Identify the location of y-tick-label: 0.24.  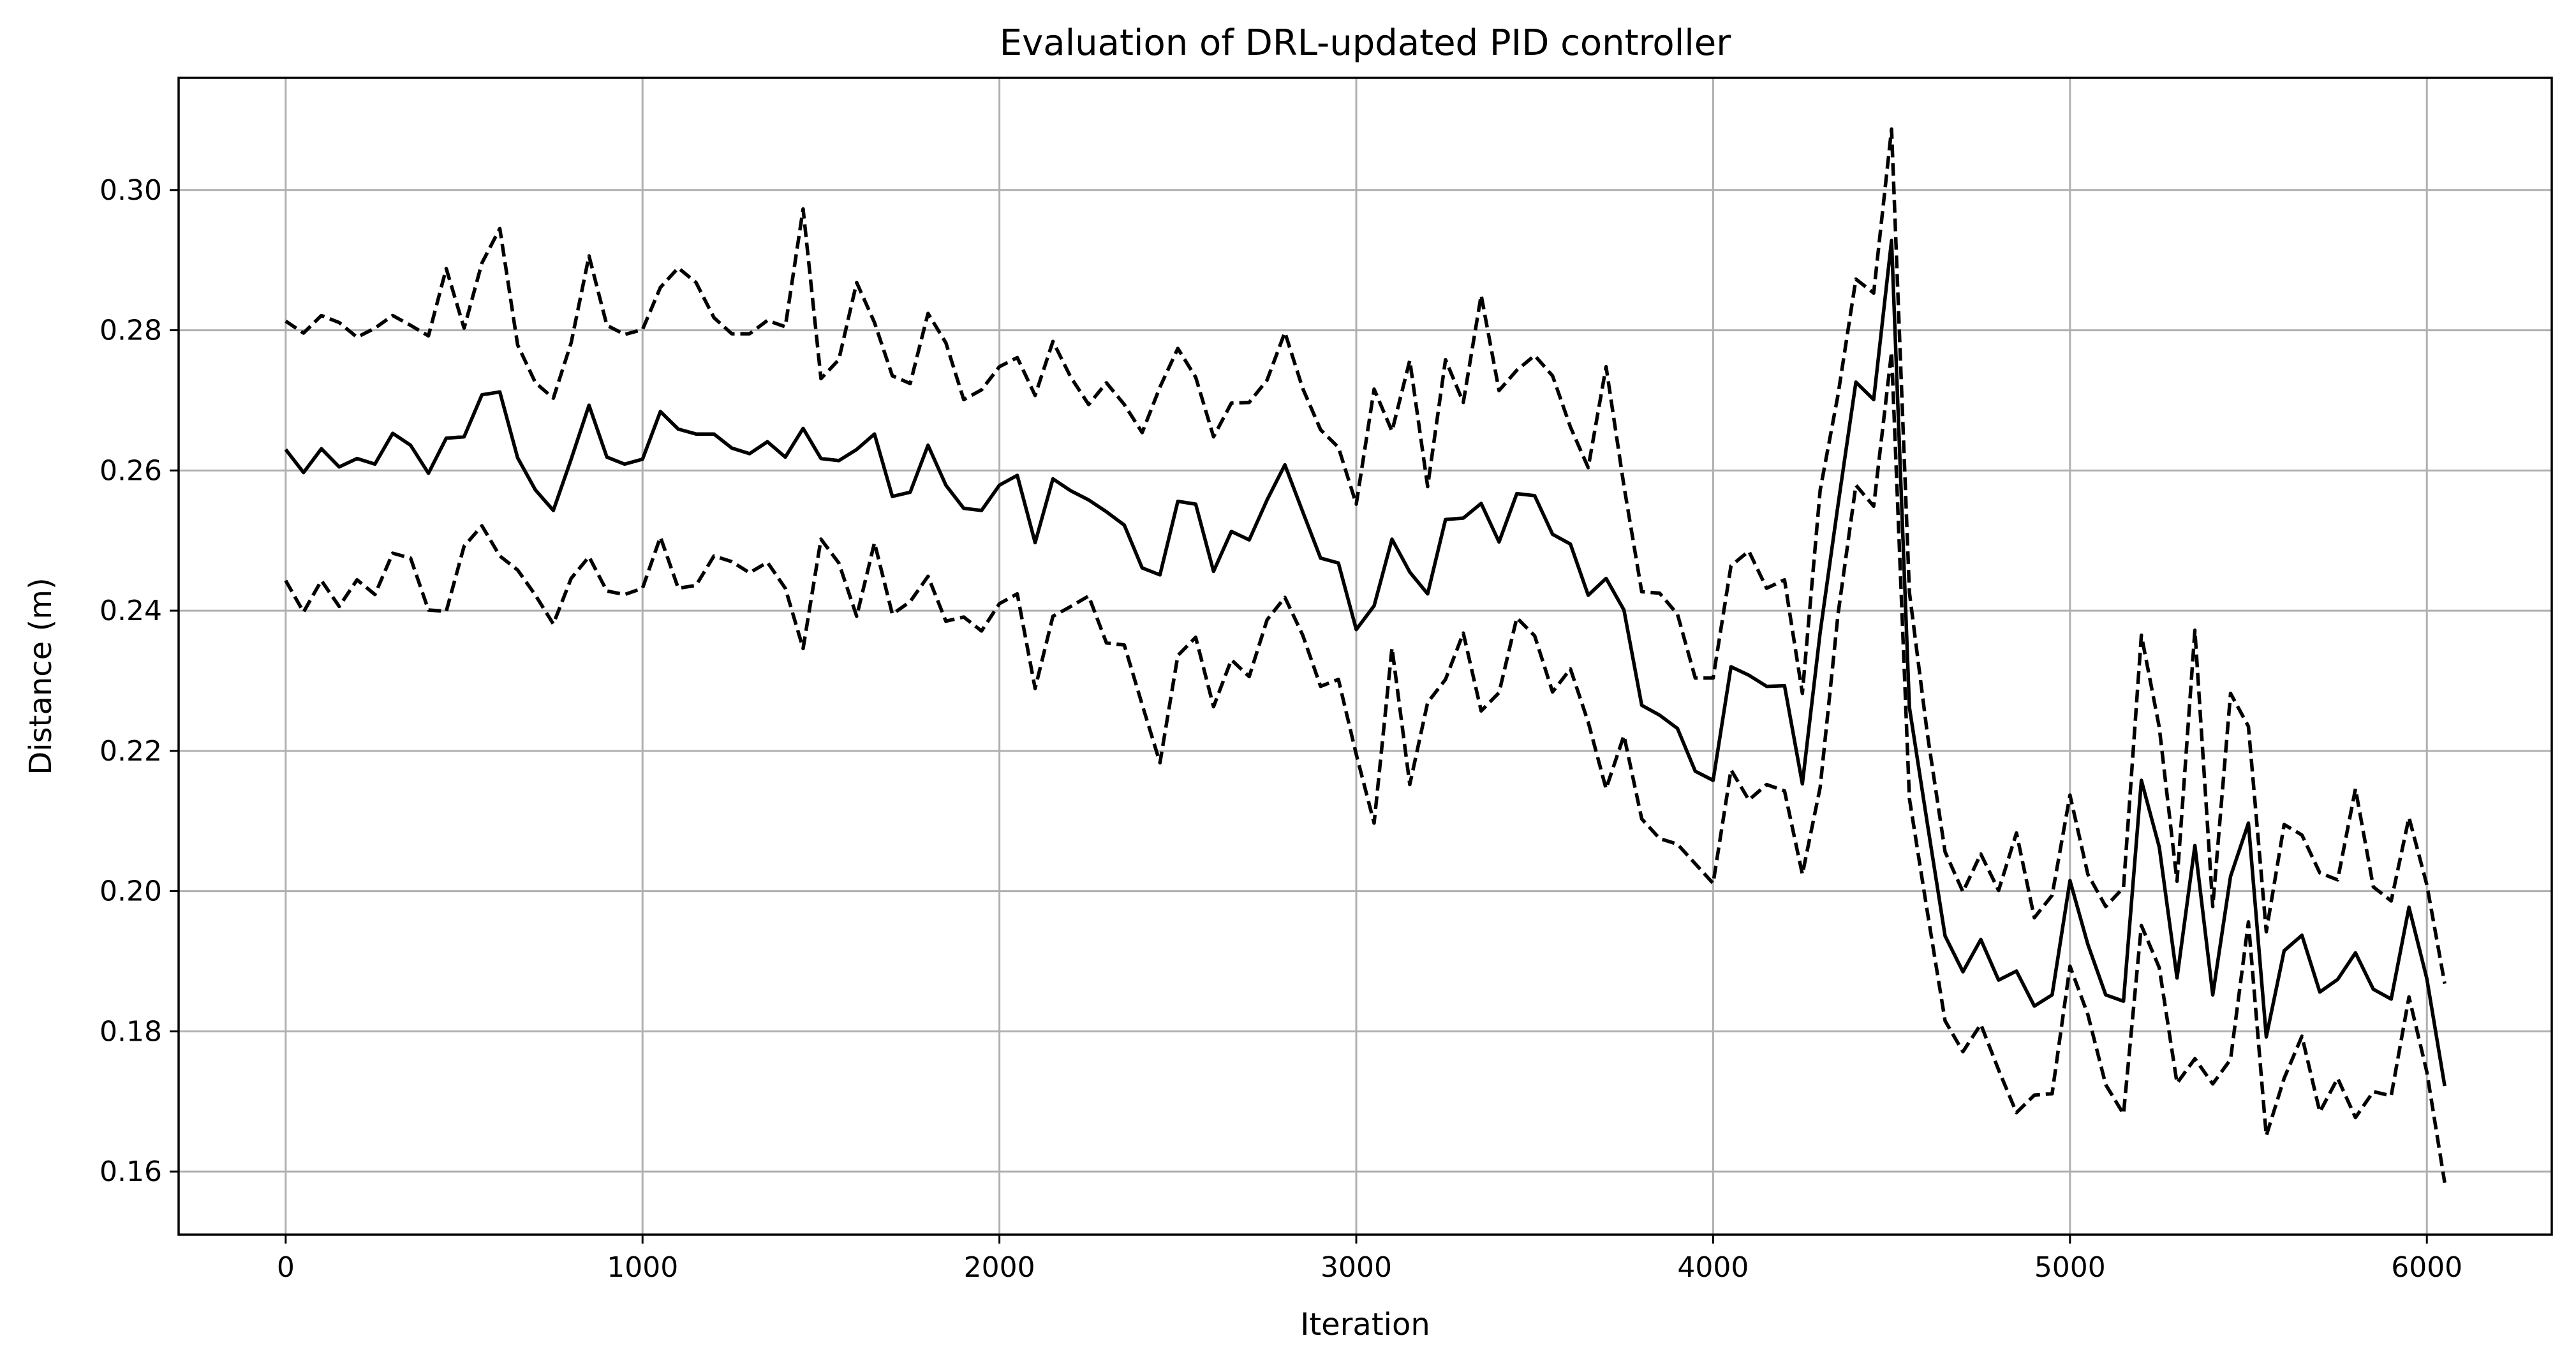
(131, 611).